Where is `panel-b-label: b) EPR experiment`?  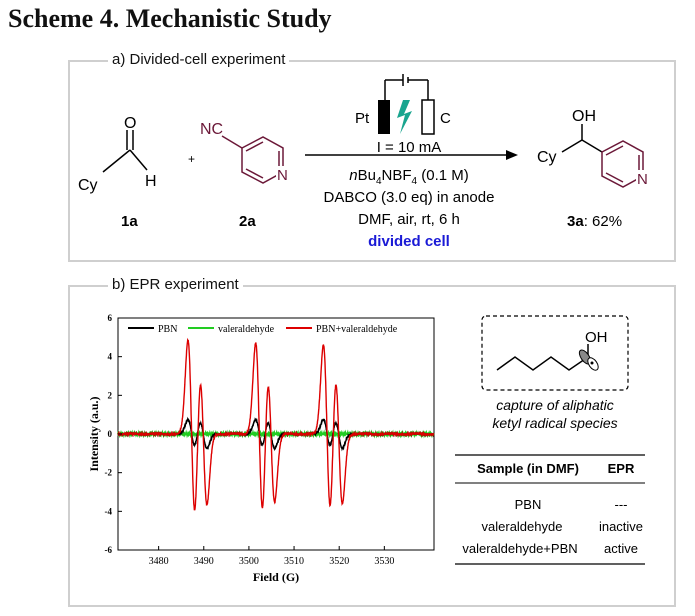
panel-b-label: b) EPR experiment is located at coordinates (175, 284).